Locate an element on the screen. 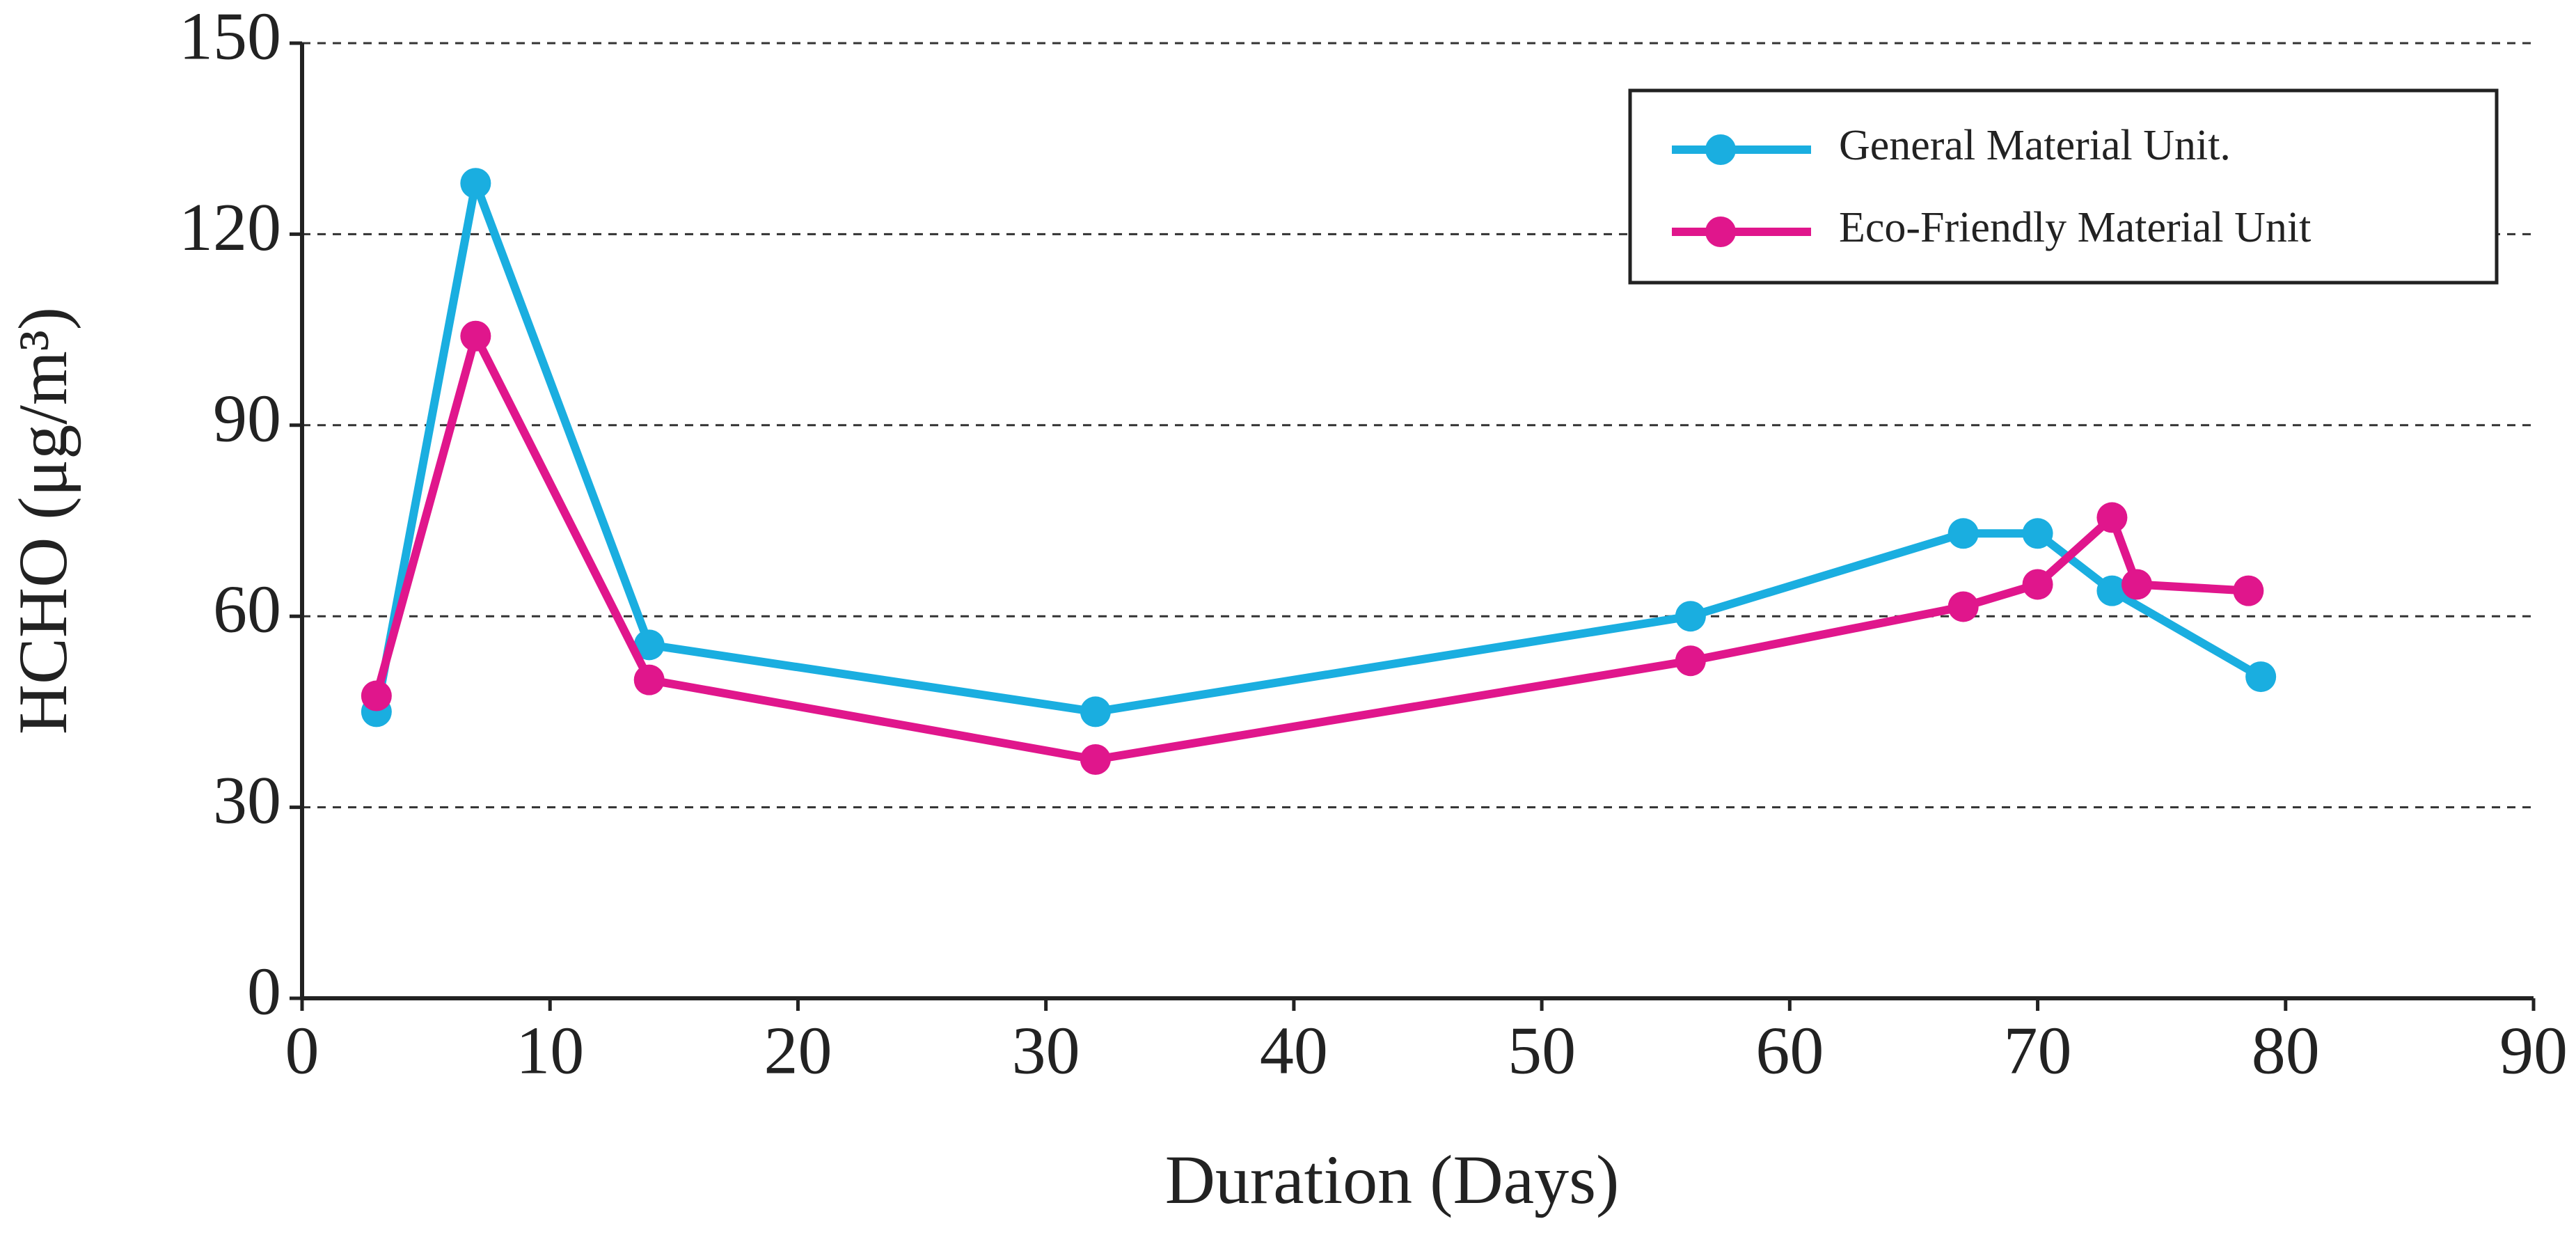 This screenshot has height=1251, width=2576. x-tick-label: 10 is located at coordinates (550, 1050).